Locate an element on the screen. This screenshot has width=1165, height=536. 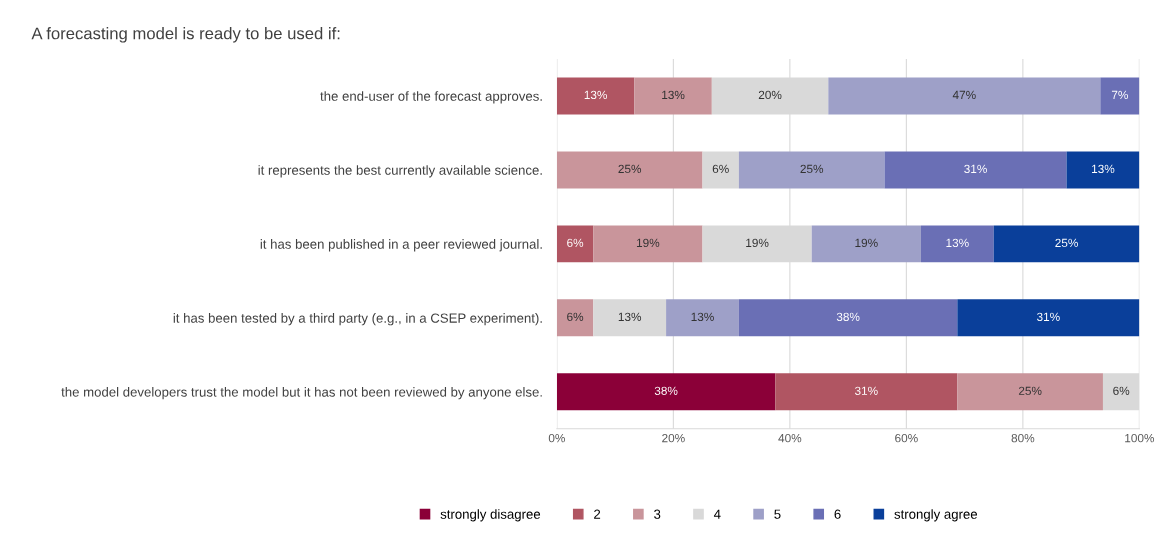
x-tick-label: 100% is located at coordinates (1140, 438).